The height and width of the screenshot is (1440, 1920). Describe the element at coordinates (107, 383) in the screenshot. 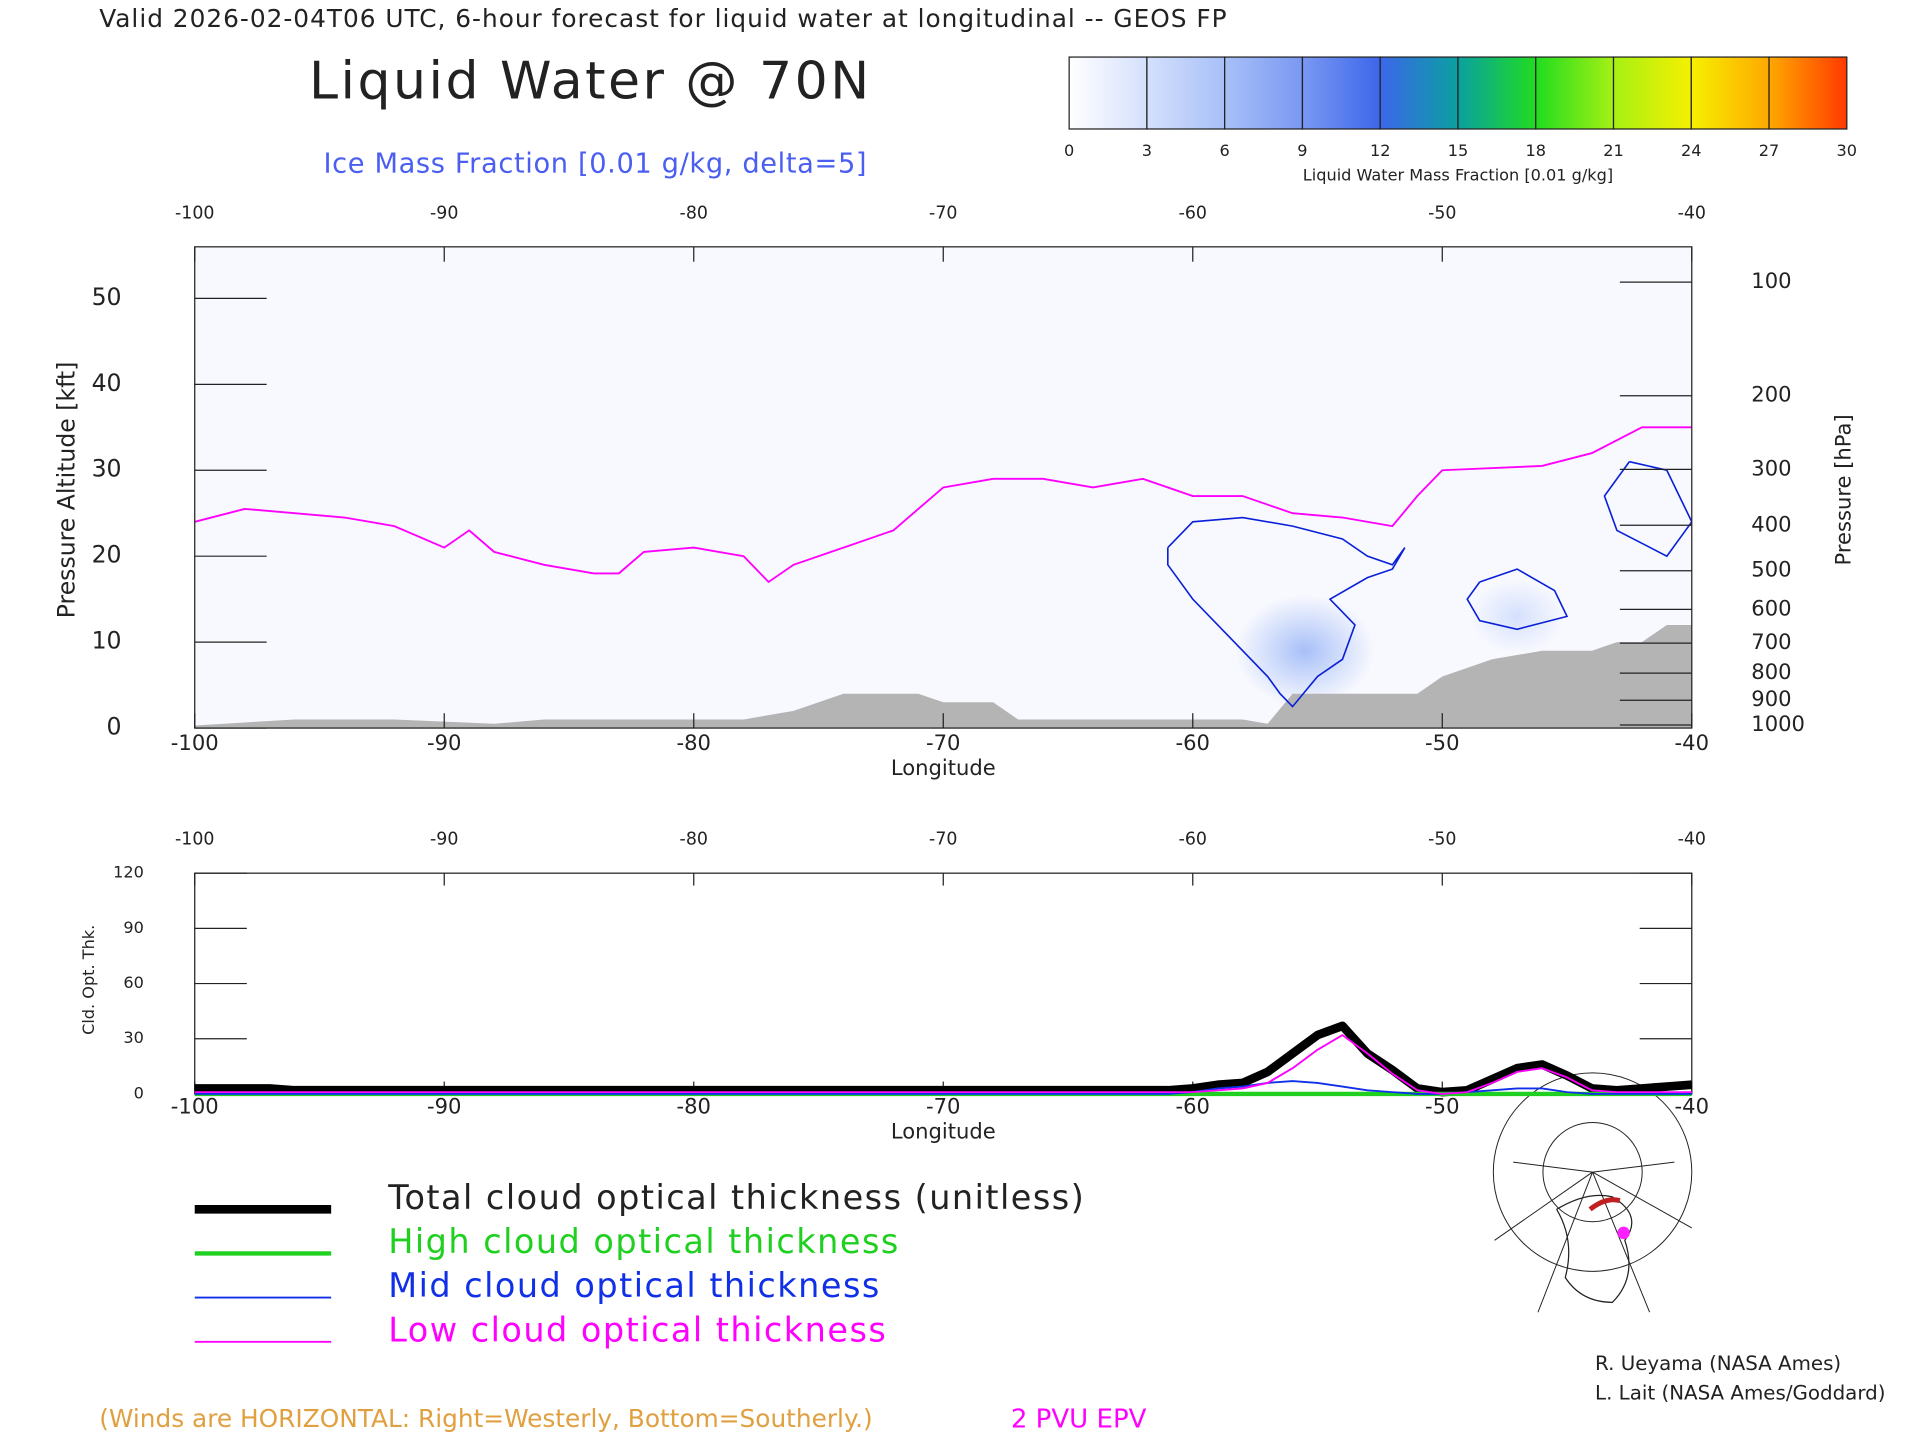

I see `y-tick-label: 40` at that location.